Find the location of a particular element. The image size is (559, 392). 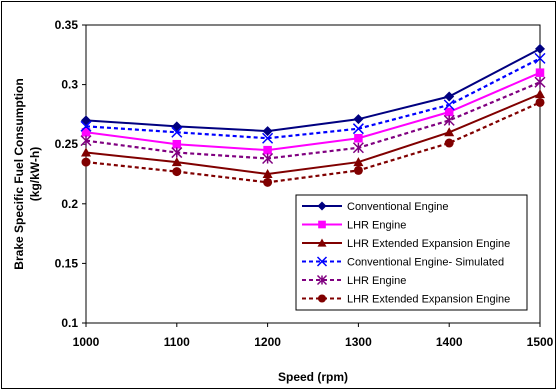

y-axis-title-line2: (kg/kW-h) is located at coordinates (35, 174).